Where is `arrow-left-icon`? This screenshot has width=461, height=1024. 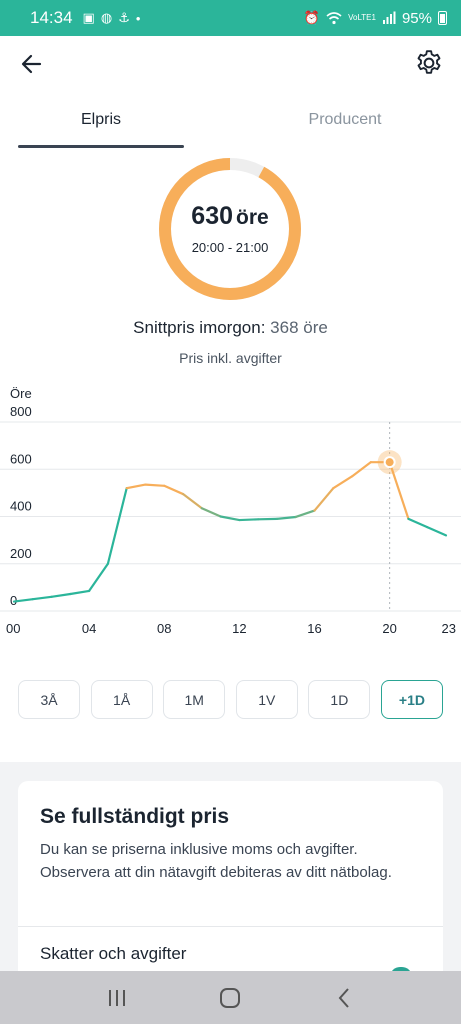
arrow-left-icon is located at coordinates (31, 64).